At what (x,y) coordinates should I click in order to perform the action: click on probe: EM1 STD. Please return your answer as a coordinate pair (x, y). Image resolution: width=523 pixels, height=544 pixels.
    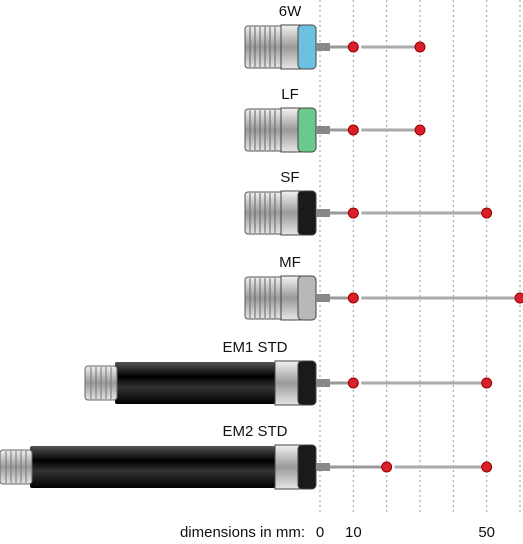
    Looking at the image, I should click on (288, 372).